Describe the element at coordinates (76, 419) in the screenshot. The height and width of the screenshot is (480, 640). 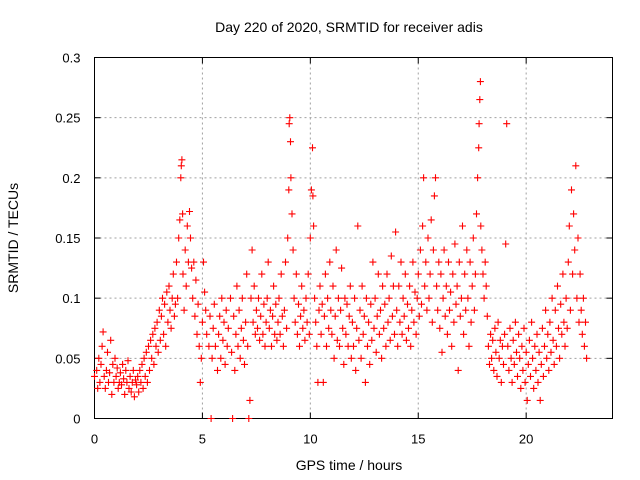
I see `y-tick-label: 0` at that location.